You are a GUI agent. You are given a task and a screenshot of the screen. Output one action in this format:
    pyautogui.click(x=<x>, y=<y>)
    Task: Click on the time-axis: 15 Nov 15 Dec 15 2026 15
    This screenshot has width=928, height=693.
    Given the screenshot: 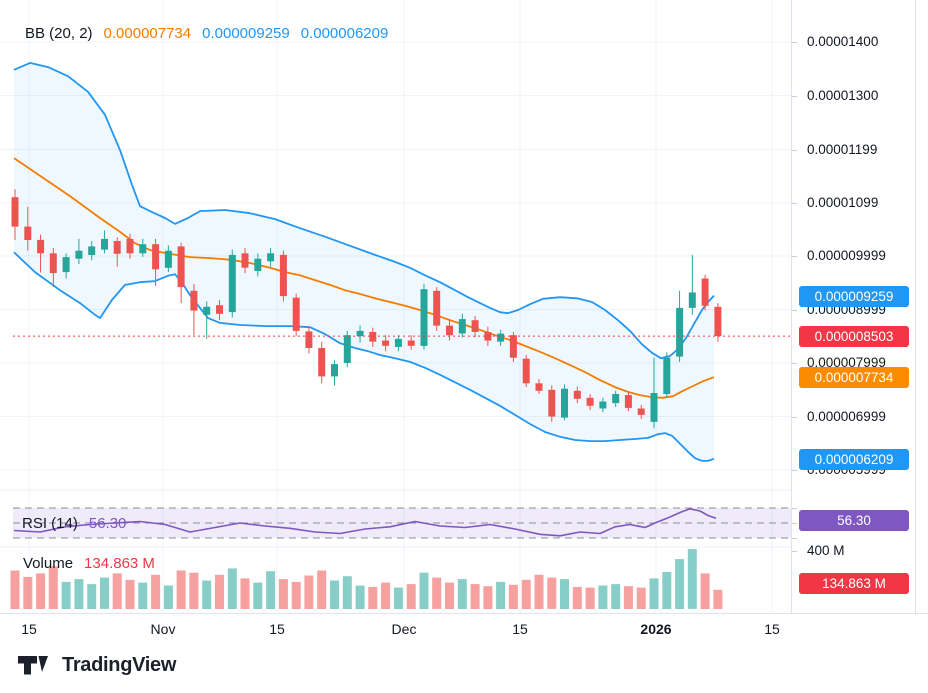 What is the action you would take?
    pyautogui.click(x=464, y=629)
    